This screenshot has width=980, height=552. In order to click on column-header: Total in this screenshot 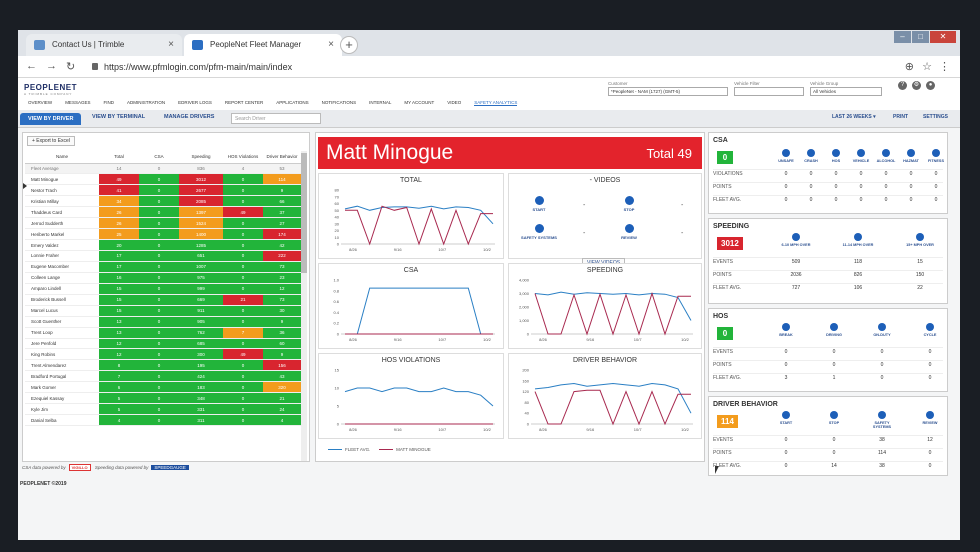, I will do `click(119, 157)`.